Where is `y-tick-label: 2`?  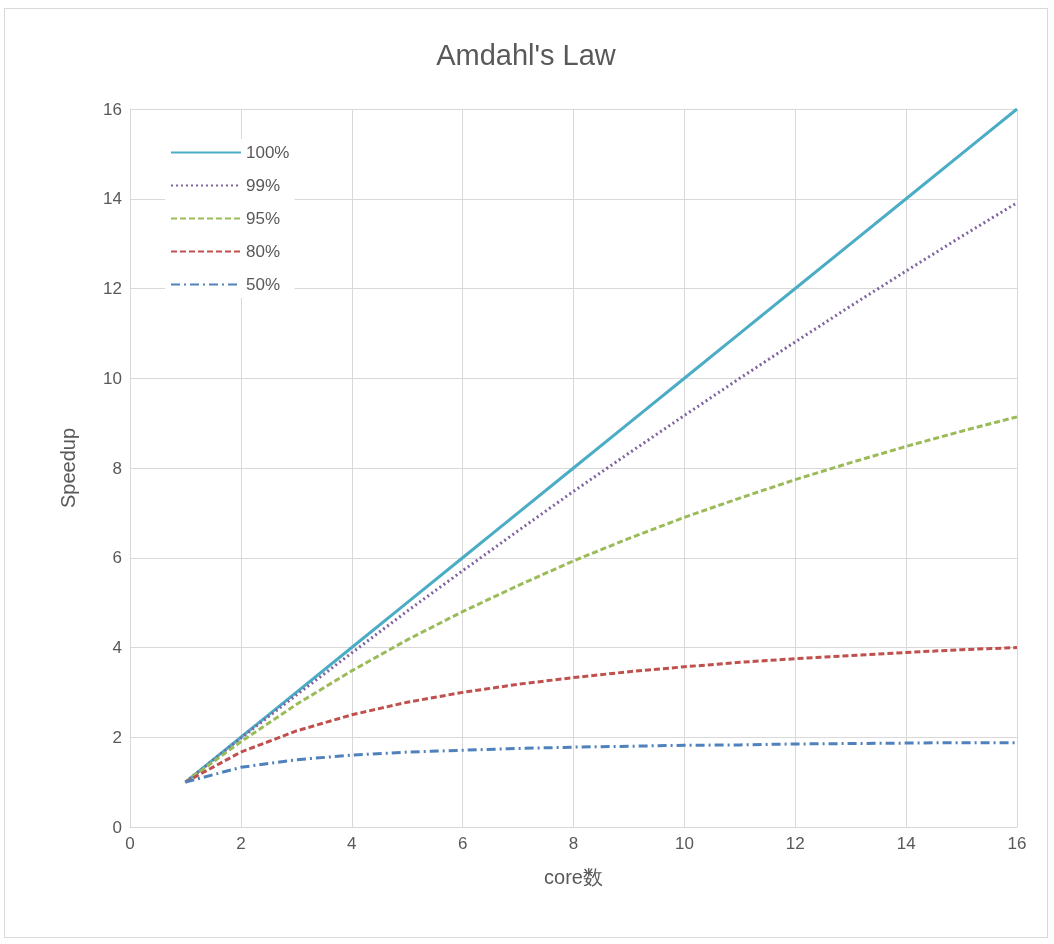 y-tick-label: 2 is located at coordinates (117, 737).